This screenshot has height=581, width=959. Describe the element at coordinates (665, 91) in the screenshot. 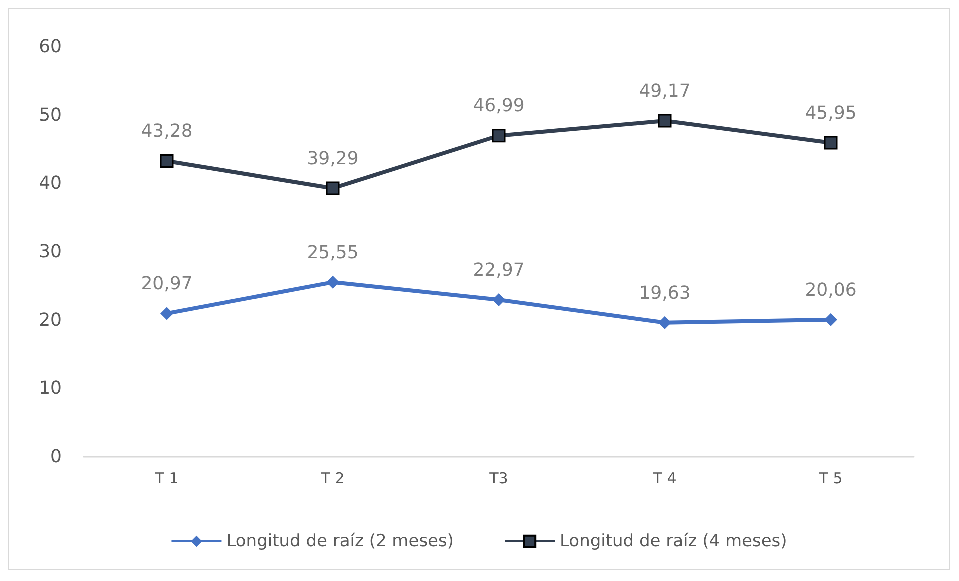

I see `data-label: 49,17` at that location.